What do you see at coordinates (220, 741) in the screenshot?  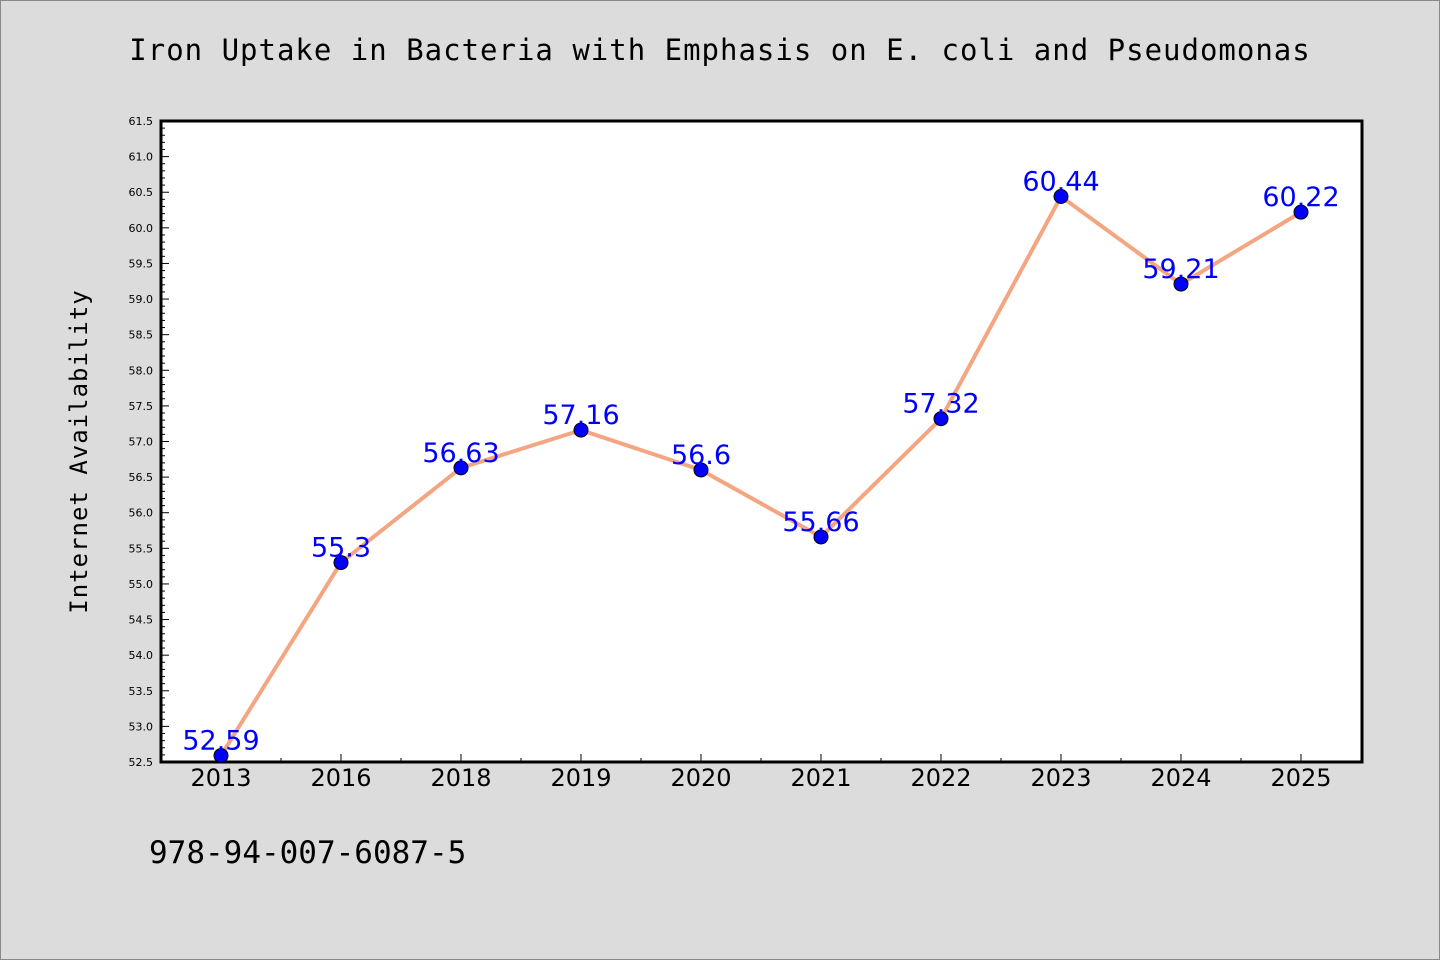 I see `data-label: 52.59` at bounding box center [220, 741].